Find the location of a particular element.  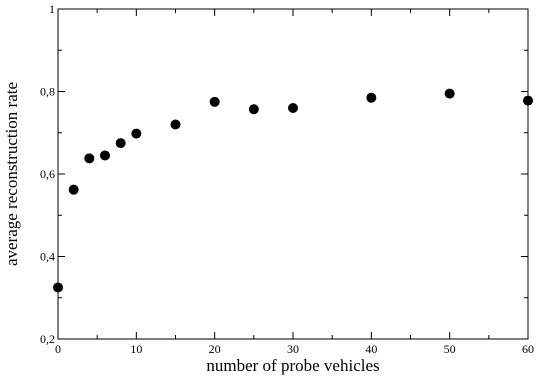

y-tick-label: 0,2 is located at coordinates (47, 339).